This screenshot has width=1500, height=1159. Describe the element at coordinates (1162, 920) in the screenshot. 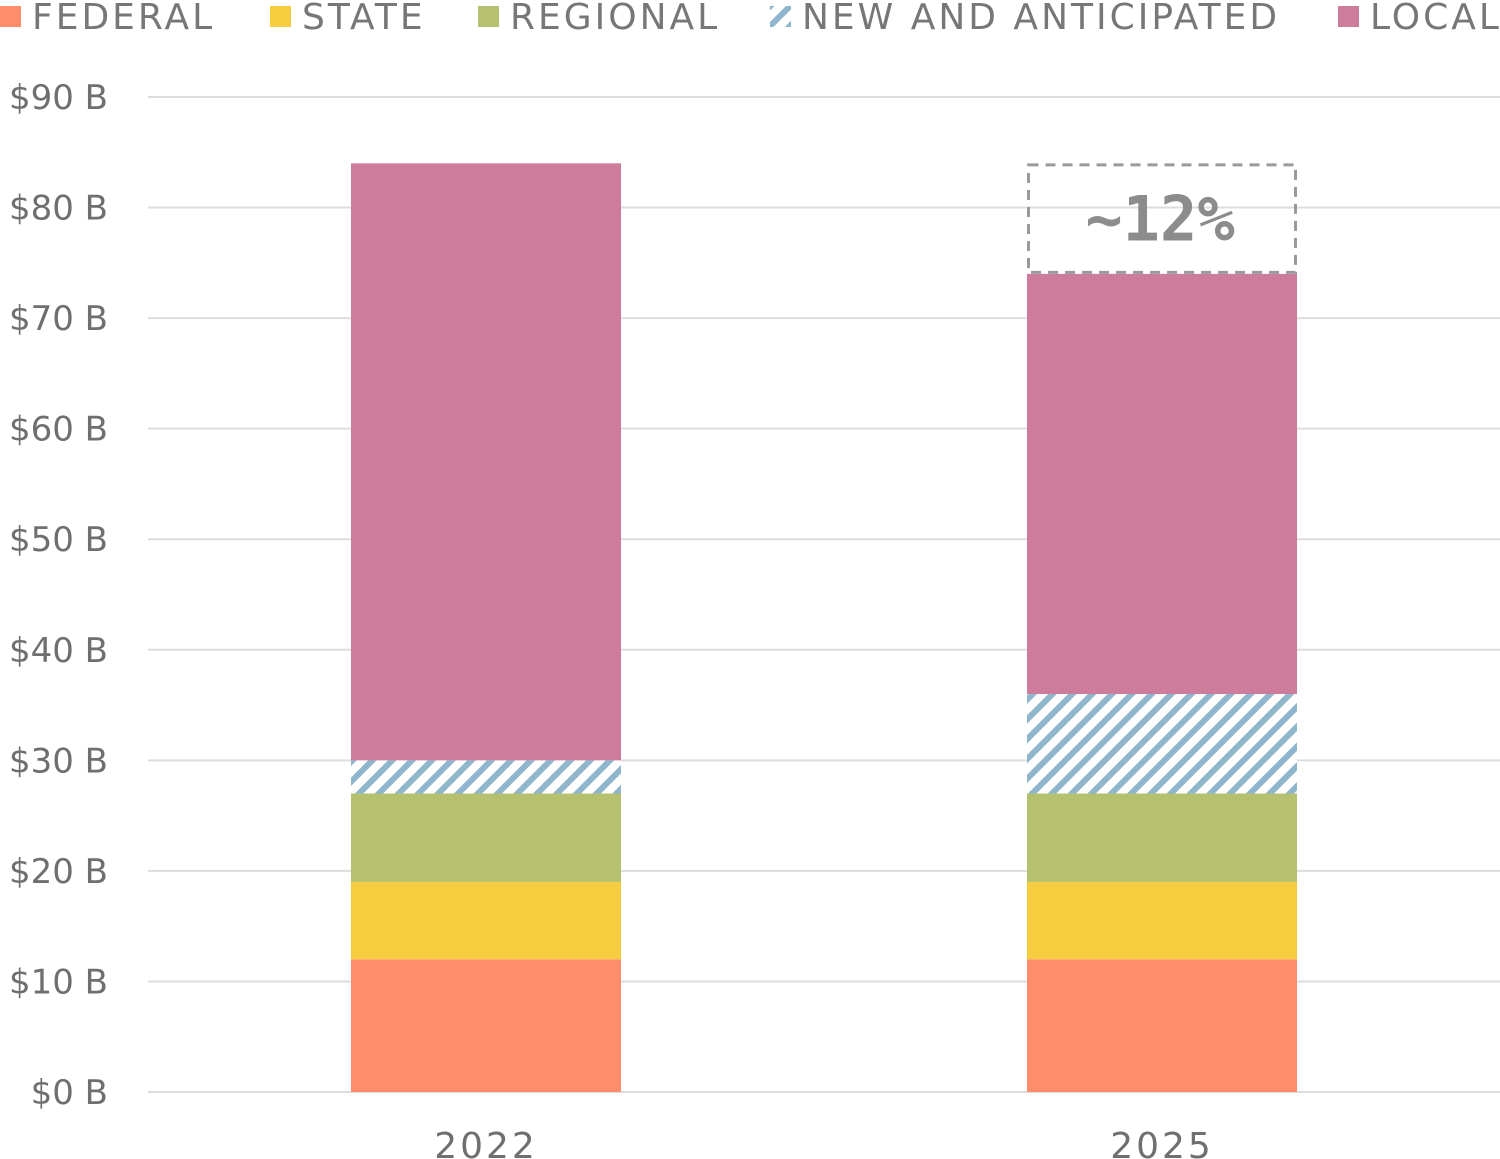

I see `bar-segment-state-2025` at that location.